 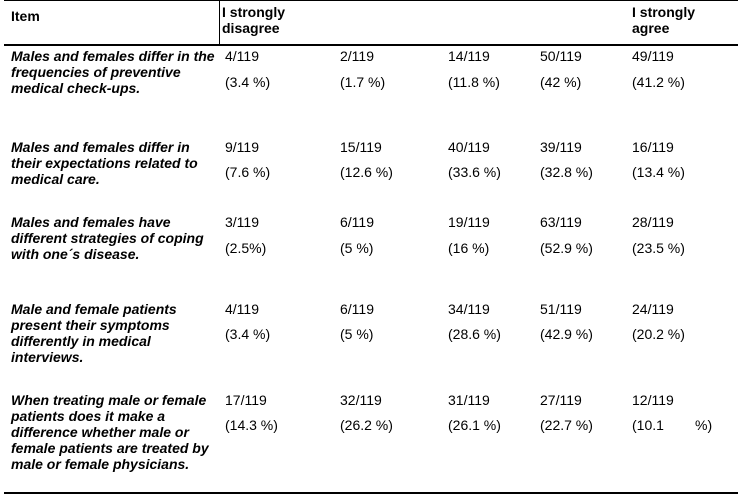 What do you see at coordinates (658, 172) in the screenshot?
I see `row-2-percent-5: (13.4 %)` at bounding box center [658, 172].